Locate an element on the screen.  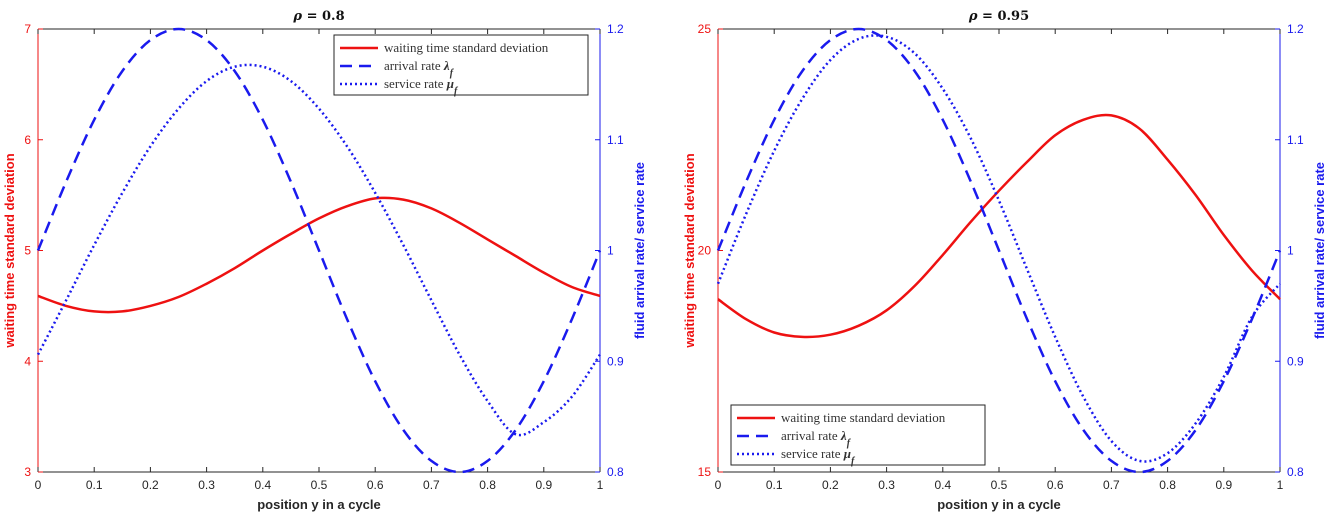
y-left-tick-label: 5 is located at coordinates (27, 251).